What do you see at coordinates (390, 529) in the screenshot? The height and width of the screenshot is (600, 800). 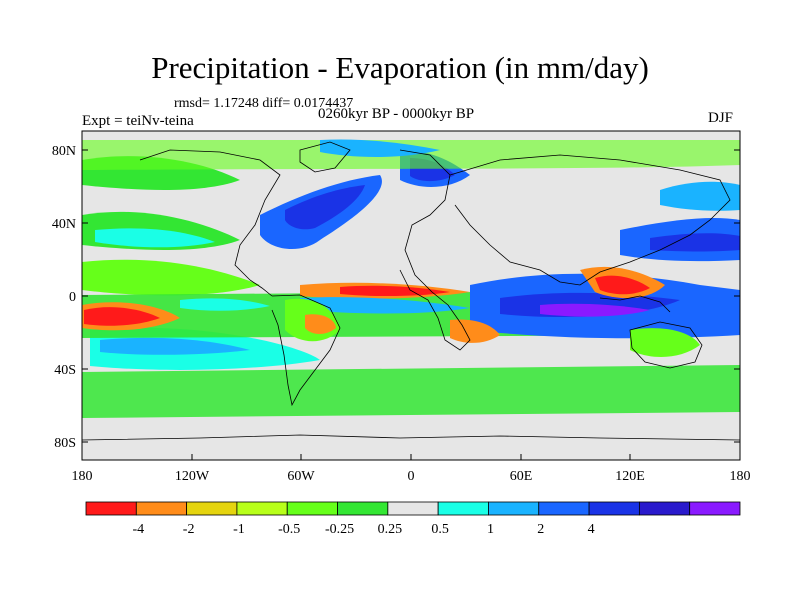 I see `colorbar-label-5: 0.25` at bounding box center [390, 529].